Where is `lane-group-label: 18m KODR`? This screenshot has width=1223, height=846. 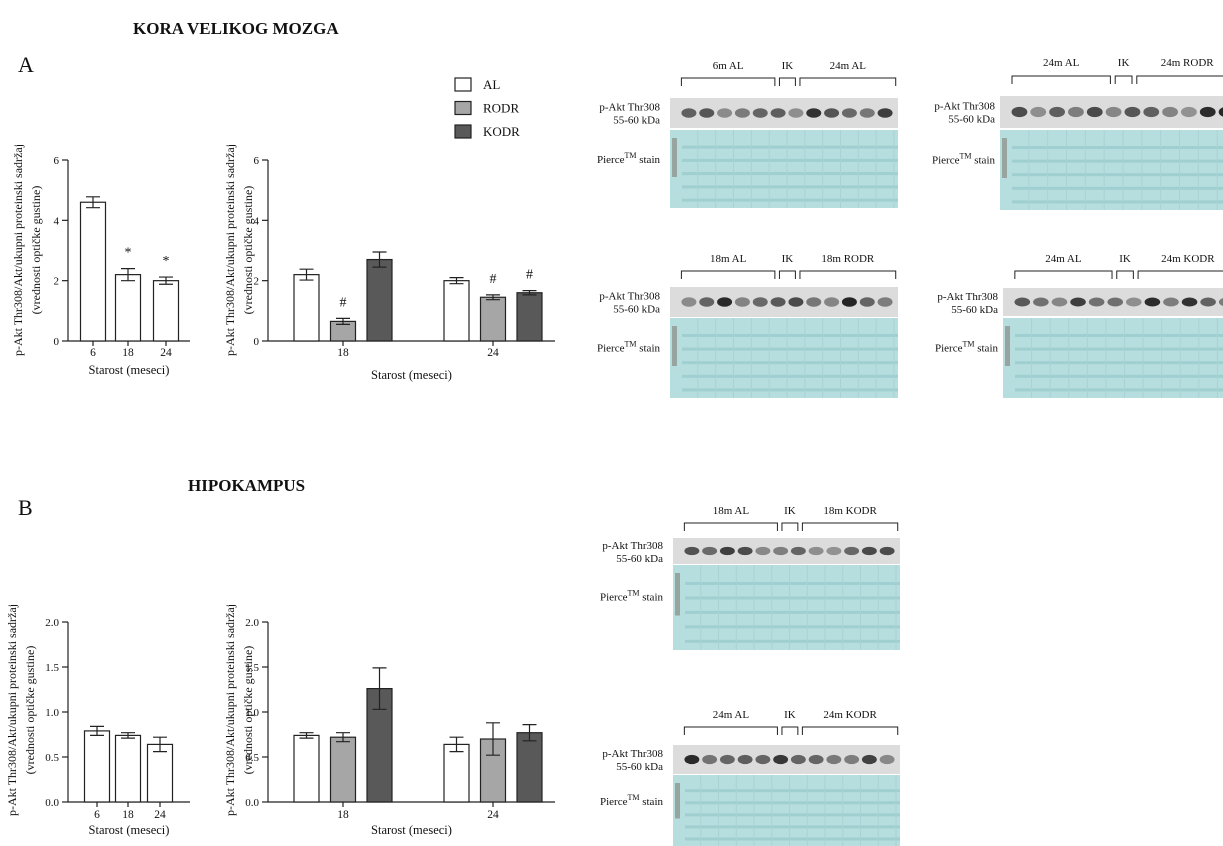 lane-group-label: 18m KODR is located at coordinates (850, 511).